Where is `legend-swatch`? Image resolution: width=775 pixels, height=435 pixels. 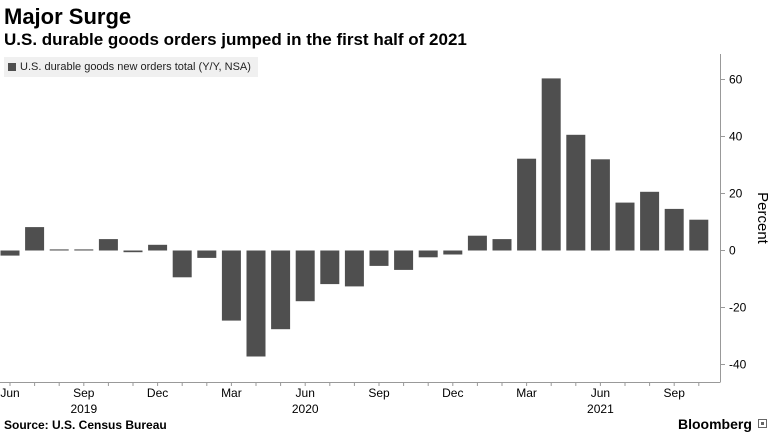 legend-swatch is located at coordinates (12, 67).